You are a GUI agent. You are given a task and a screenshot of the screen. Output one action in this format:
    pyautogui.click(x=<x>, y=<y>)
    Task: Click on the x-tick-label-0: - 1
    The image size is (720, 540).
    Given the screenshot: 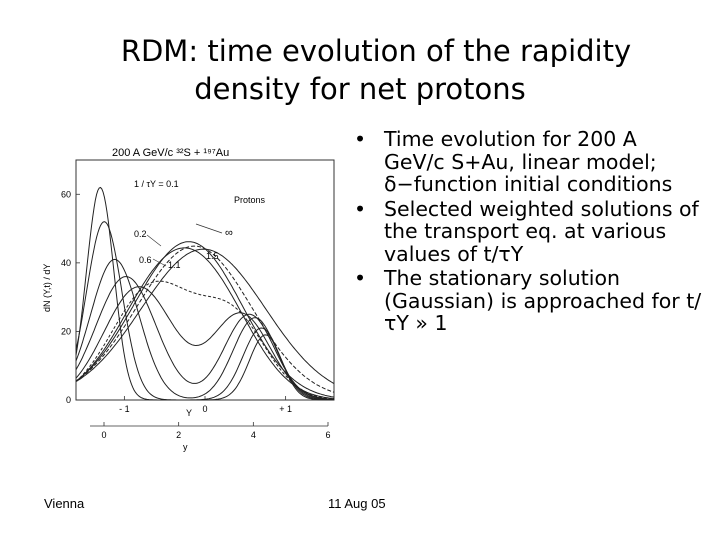 What is the action you would take?
    pyautogui.click(x=124, y=409)
    